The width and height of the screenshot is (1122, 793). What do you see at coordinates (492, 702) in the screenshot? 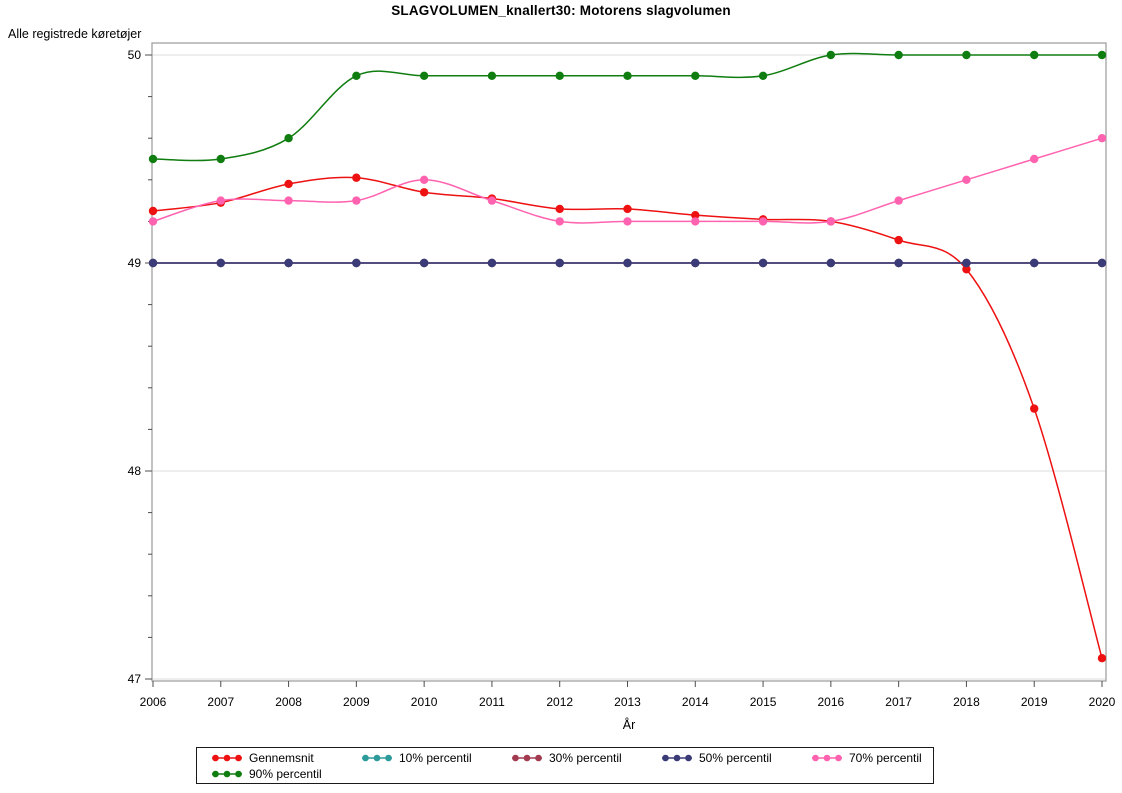
I see `x-tick-label: 2011` at bounding box center [492, 702].